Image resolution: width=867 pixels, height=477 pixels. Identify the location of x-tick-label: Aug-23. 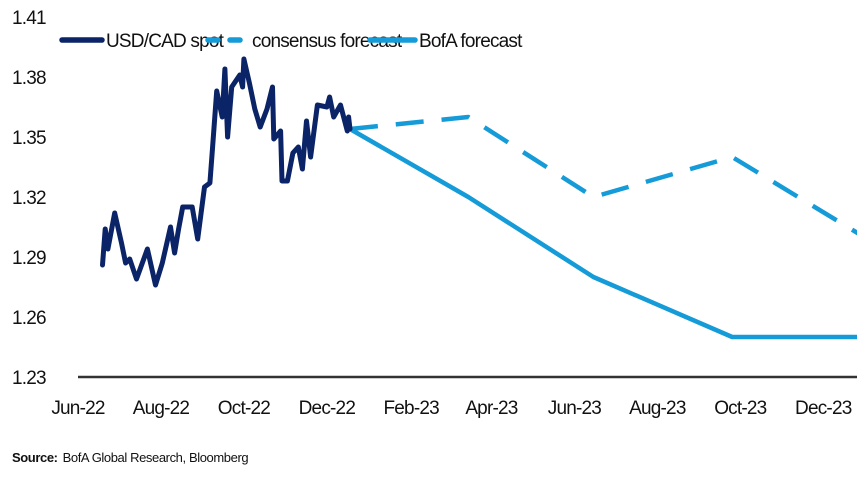
(657, 408).